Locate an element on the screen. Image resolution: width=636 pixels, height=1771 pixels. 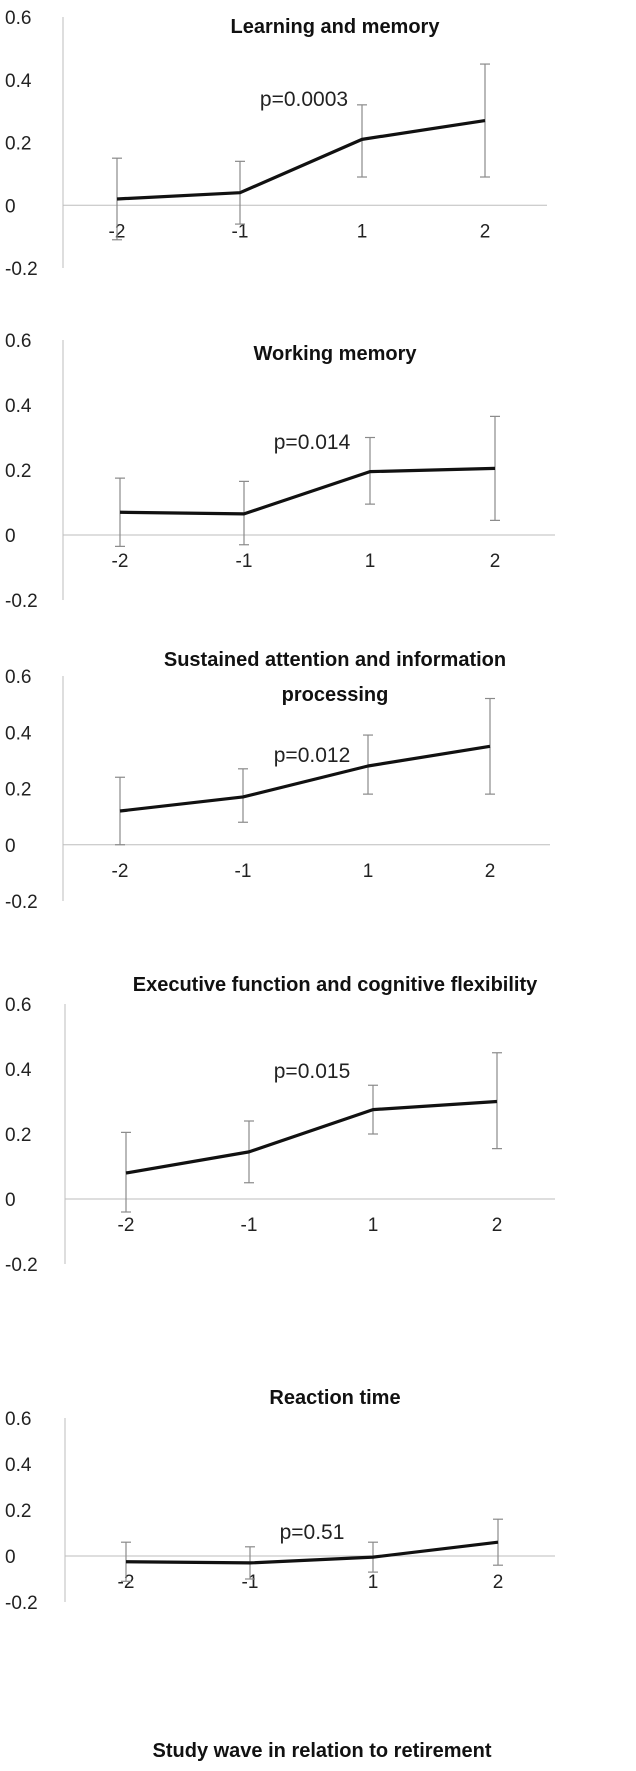
chart-title: Sustained attention and information is located at coordinates (335, 660).